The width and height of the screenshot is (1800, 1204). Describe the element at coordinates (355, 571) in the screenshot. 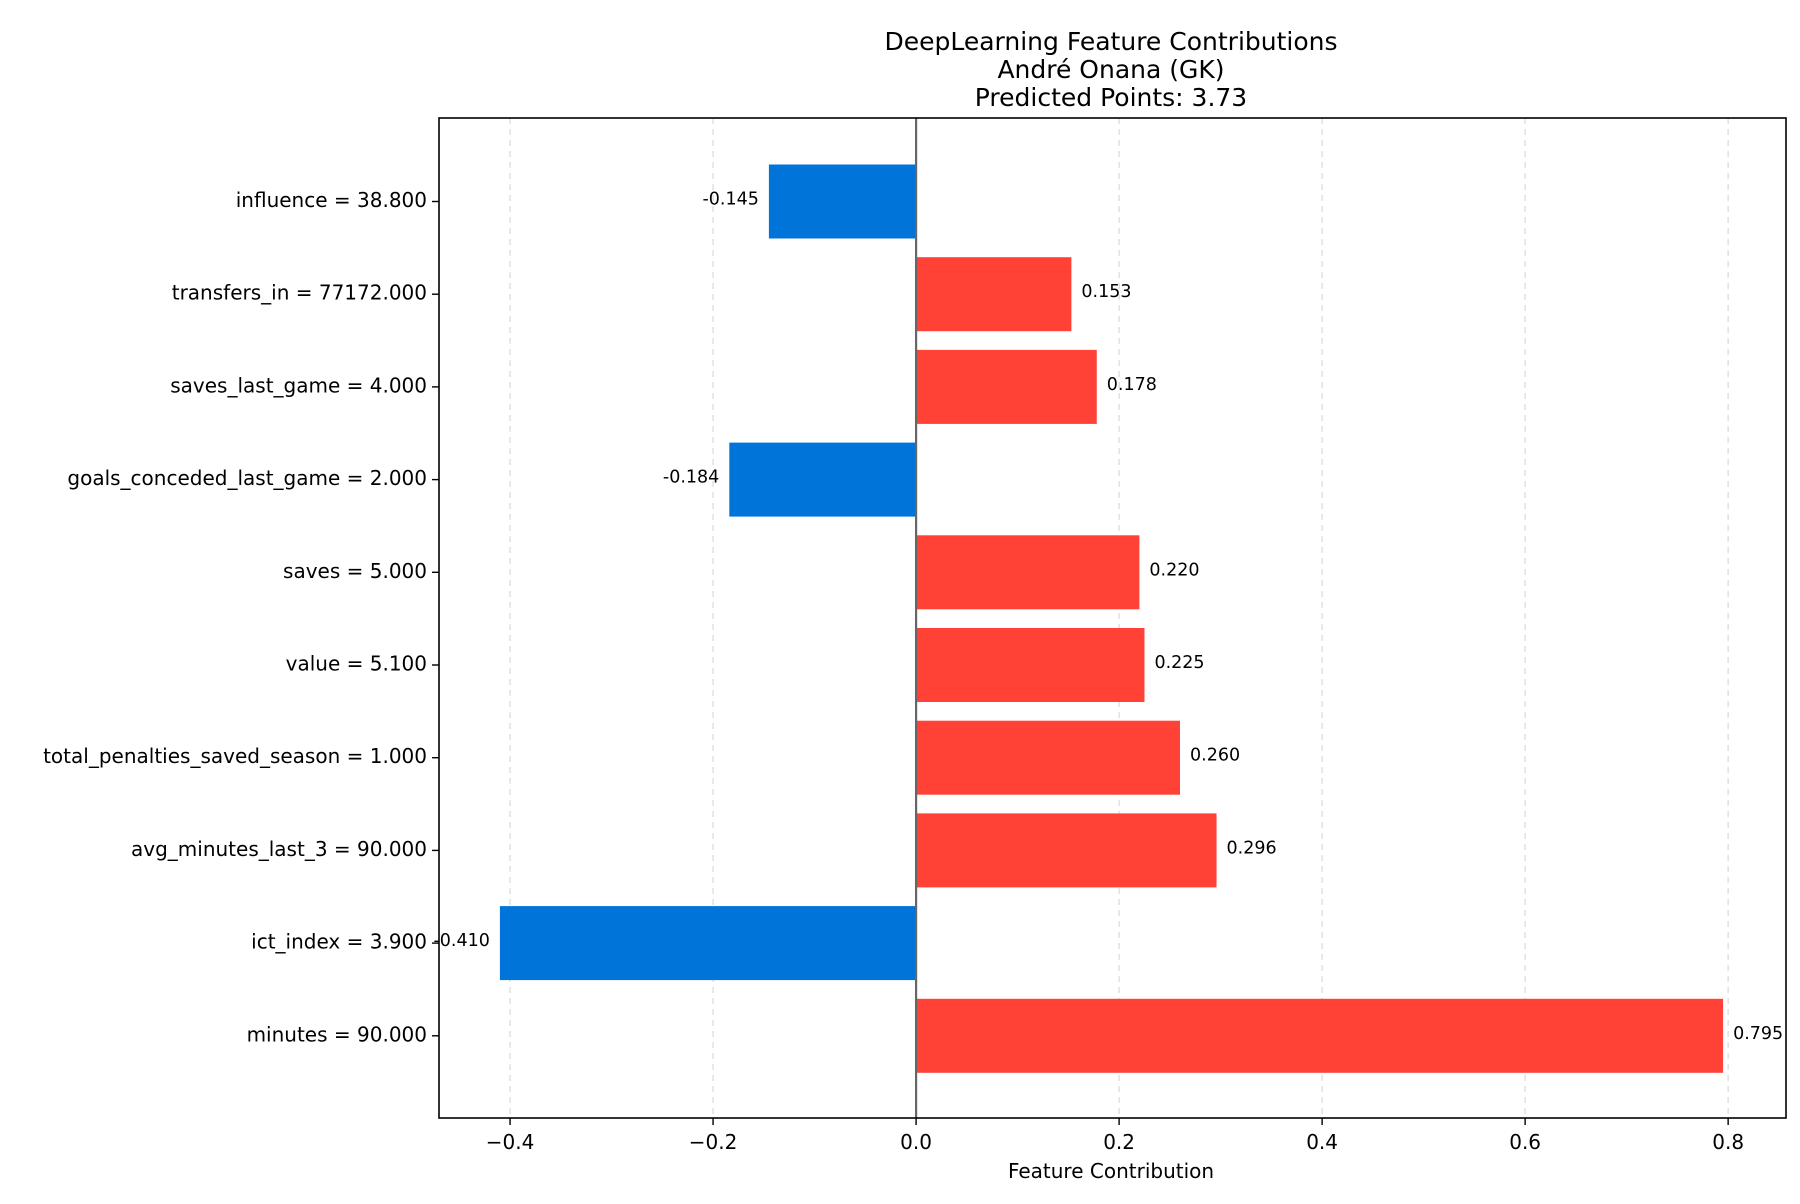

I see `y-tick-label: saves = 5.000` at that location.